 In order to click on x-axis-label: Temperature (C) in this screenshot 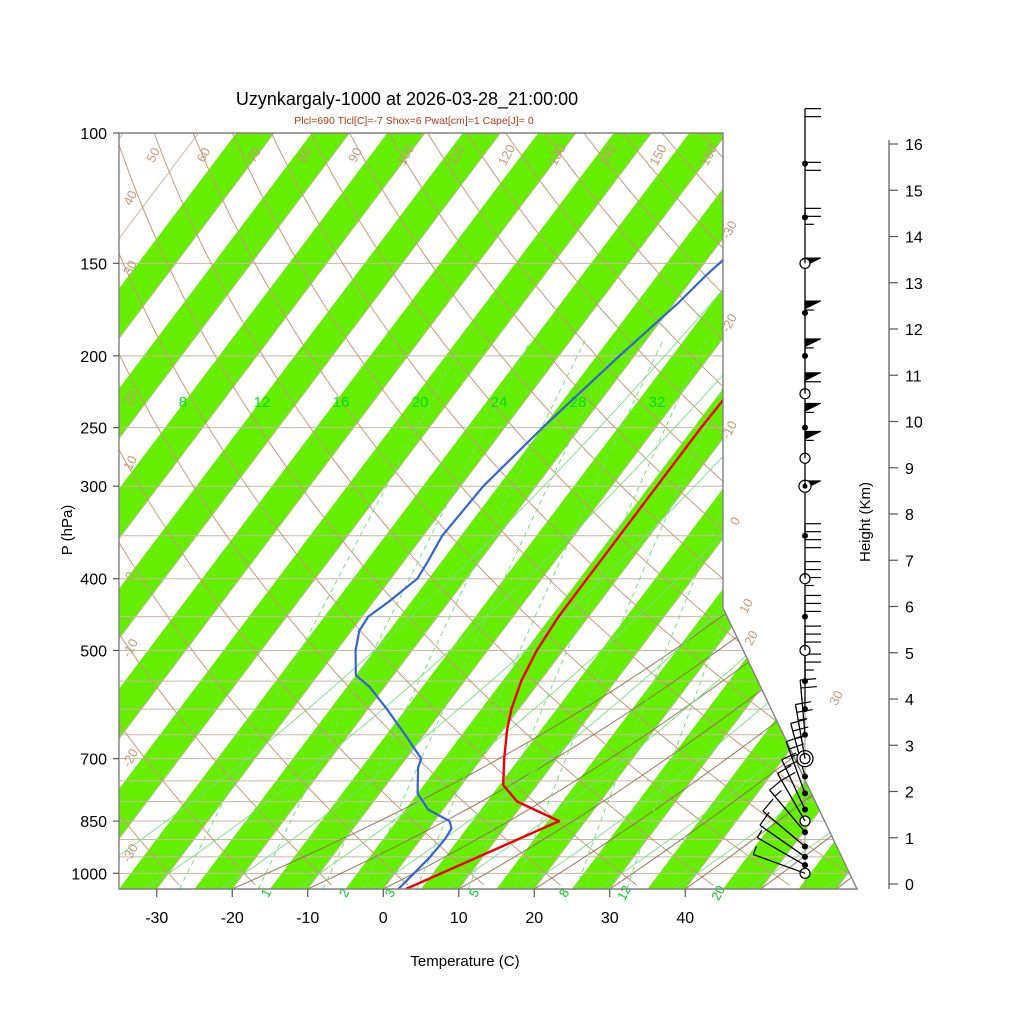, I will do `click(464, 961)`.